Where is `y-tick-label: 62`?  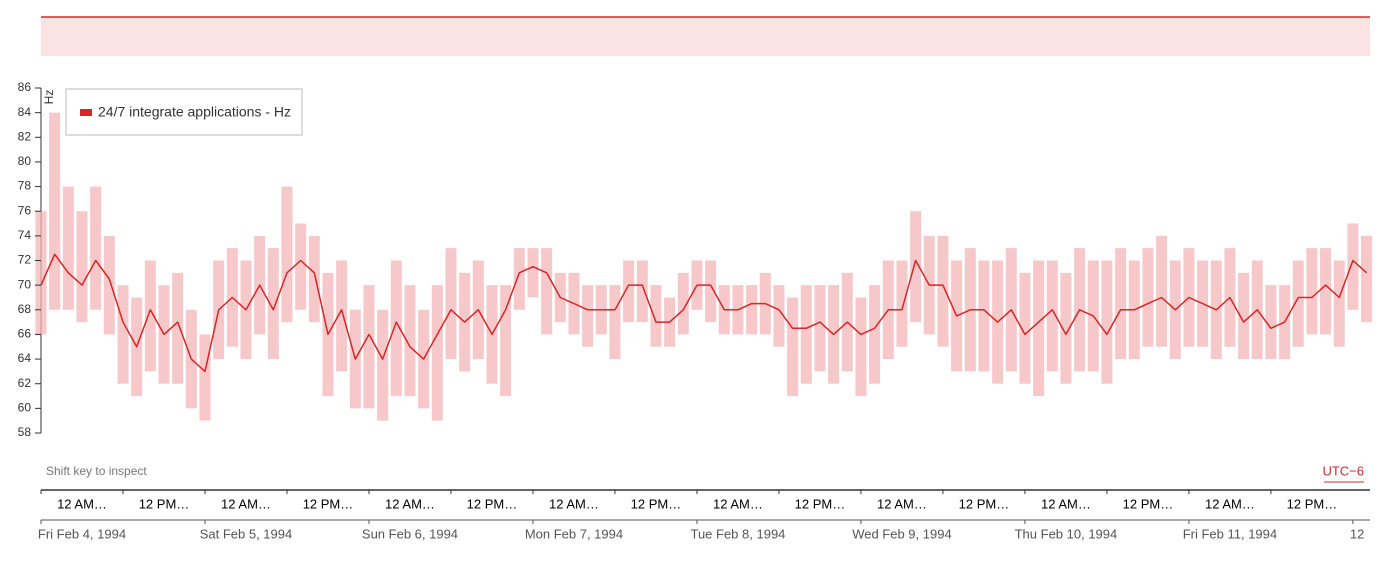 y-tick-label: 62 is located at coordinates (25, 383).